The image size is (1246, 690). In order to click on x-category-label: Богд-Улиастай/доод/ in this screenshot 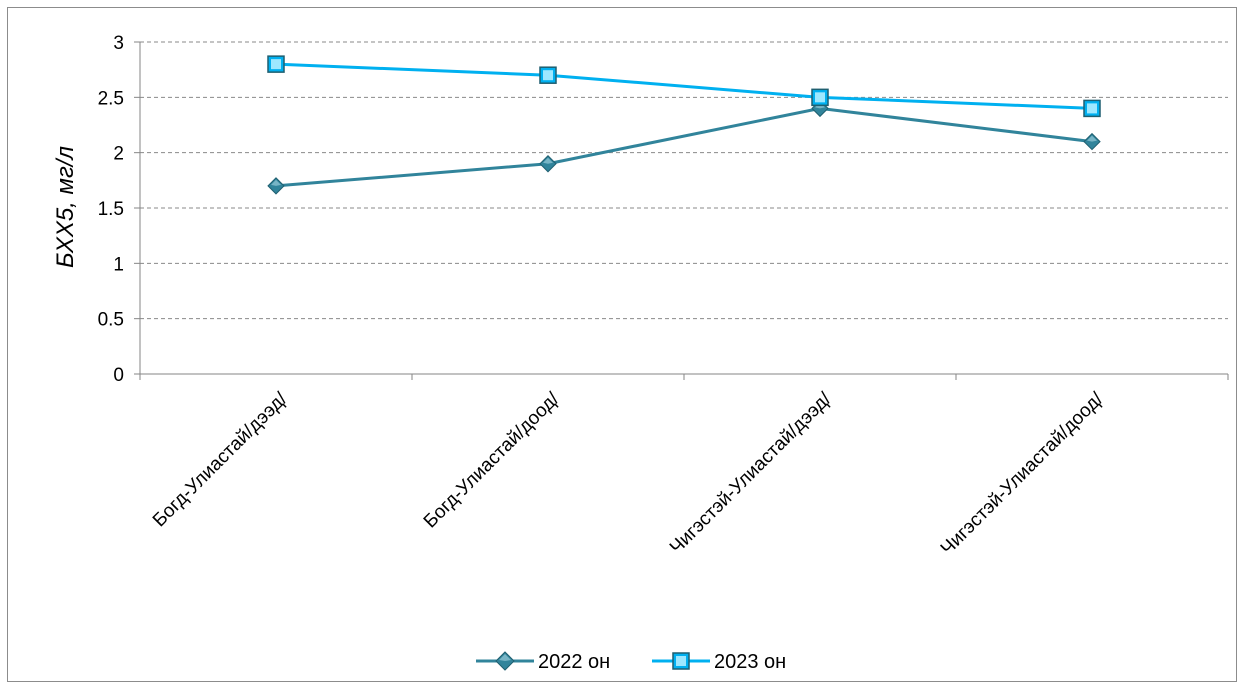, I will do `click(492, 460)`.